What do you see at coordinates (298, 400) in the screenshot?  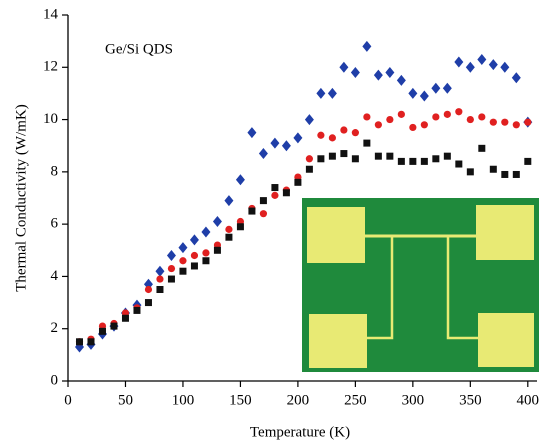 I see `x-tick-label: 200` at bounding box center [298, 400].